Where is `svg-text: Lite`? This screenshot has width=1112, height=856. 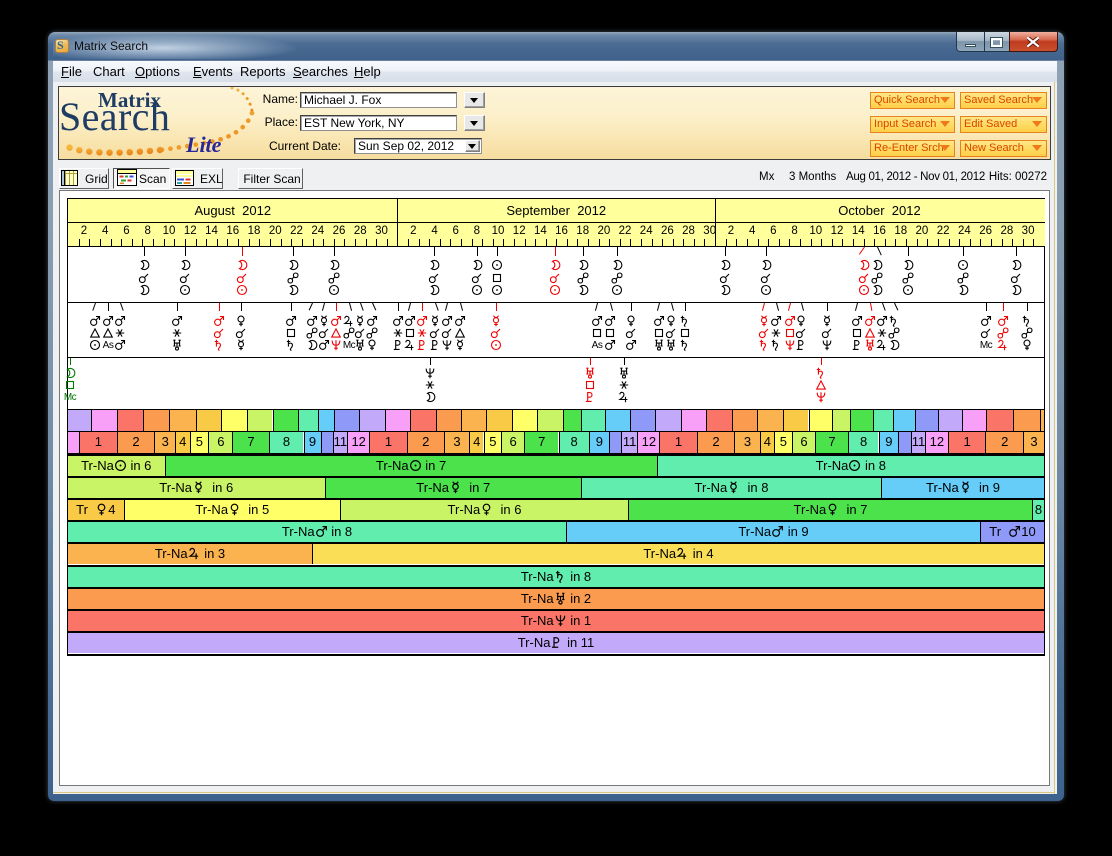 svg-text: Lite is located at coordinates (203, 144).